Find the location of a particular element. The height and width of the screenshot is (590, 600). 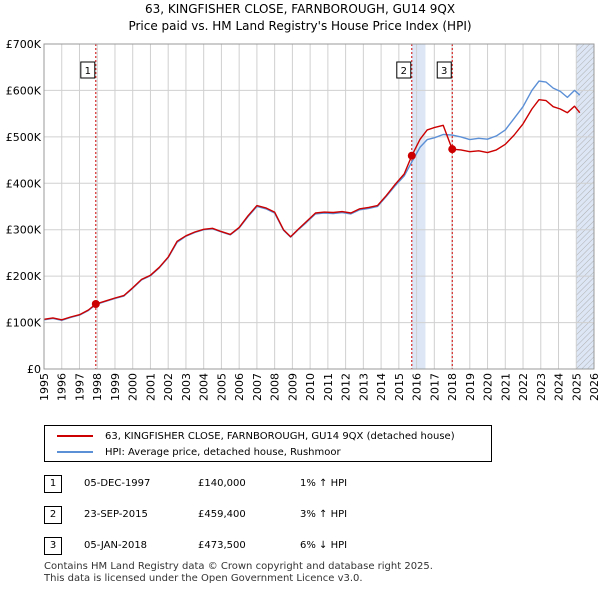

transaction-date: 05-JAN-2018 is located at coordinates (116, 545).